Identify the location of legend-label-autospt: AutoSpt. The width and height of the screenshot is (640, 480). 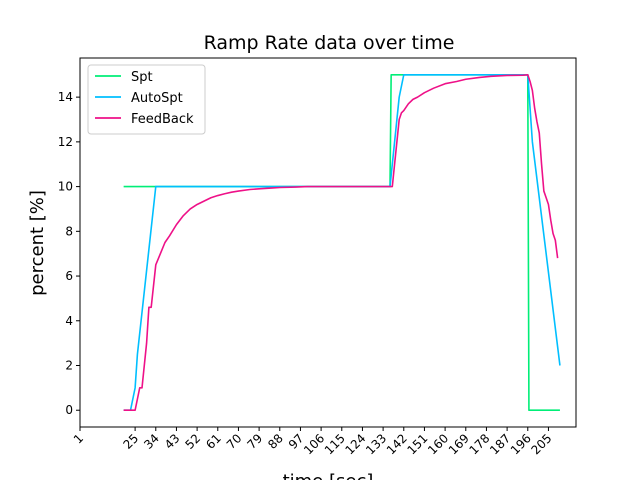
(157, 98).